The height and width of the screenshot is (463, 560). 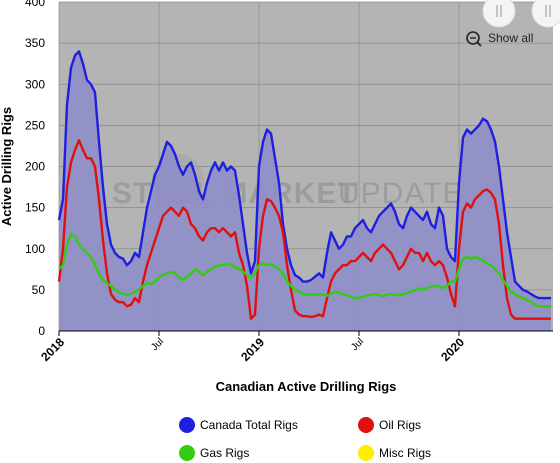 What do you see at coordinates (452, 349) in the screenshot?
I see `x-tick-label: 2020` at bounding box center [452, 349].